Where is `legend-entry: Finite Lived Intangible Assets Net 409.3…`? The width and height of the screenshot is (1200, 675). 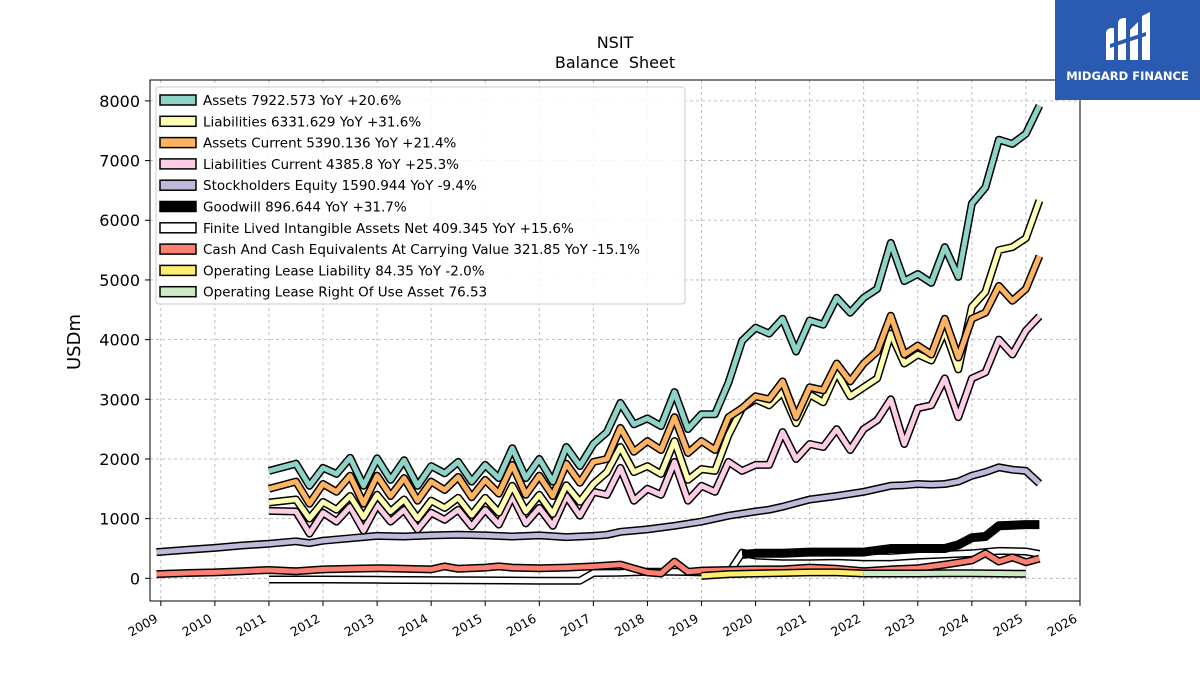 legend-entry: Finite Lived Intangible Assets Net 409.3… is located at coordinates (388, 229).